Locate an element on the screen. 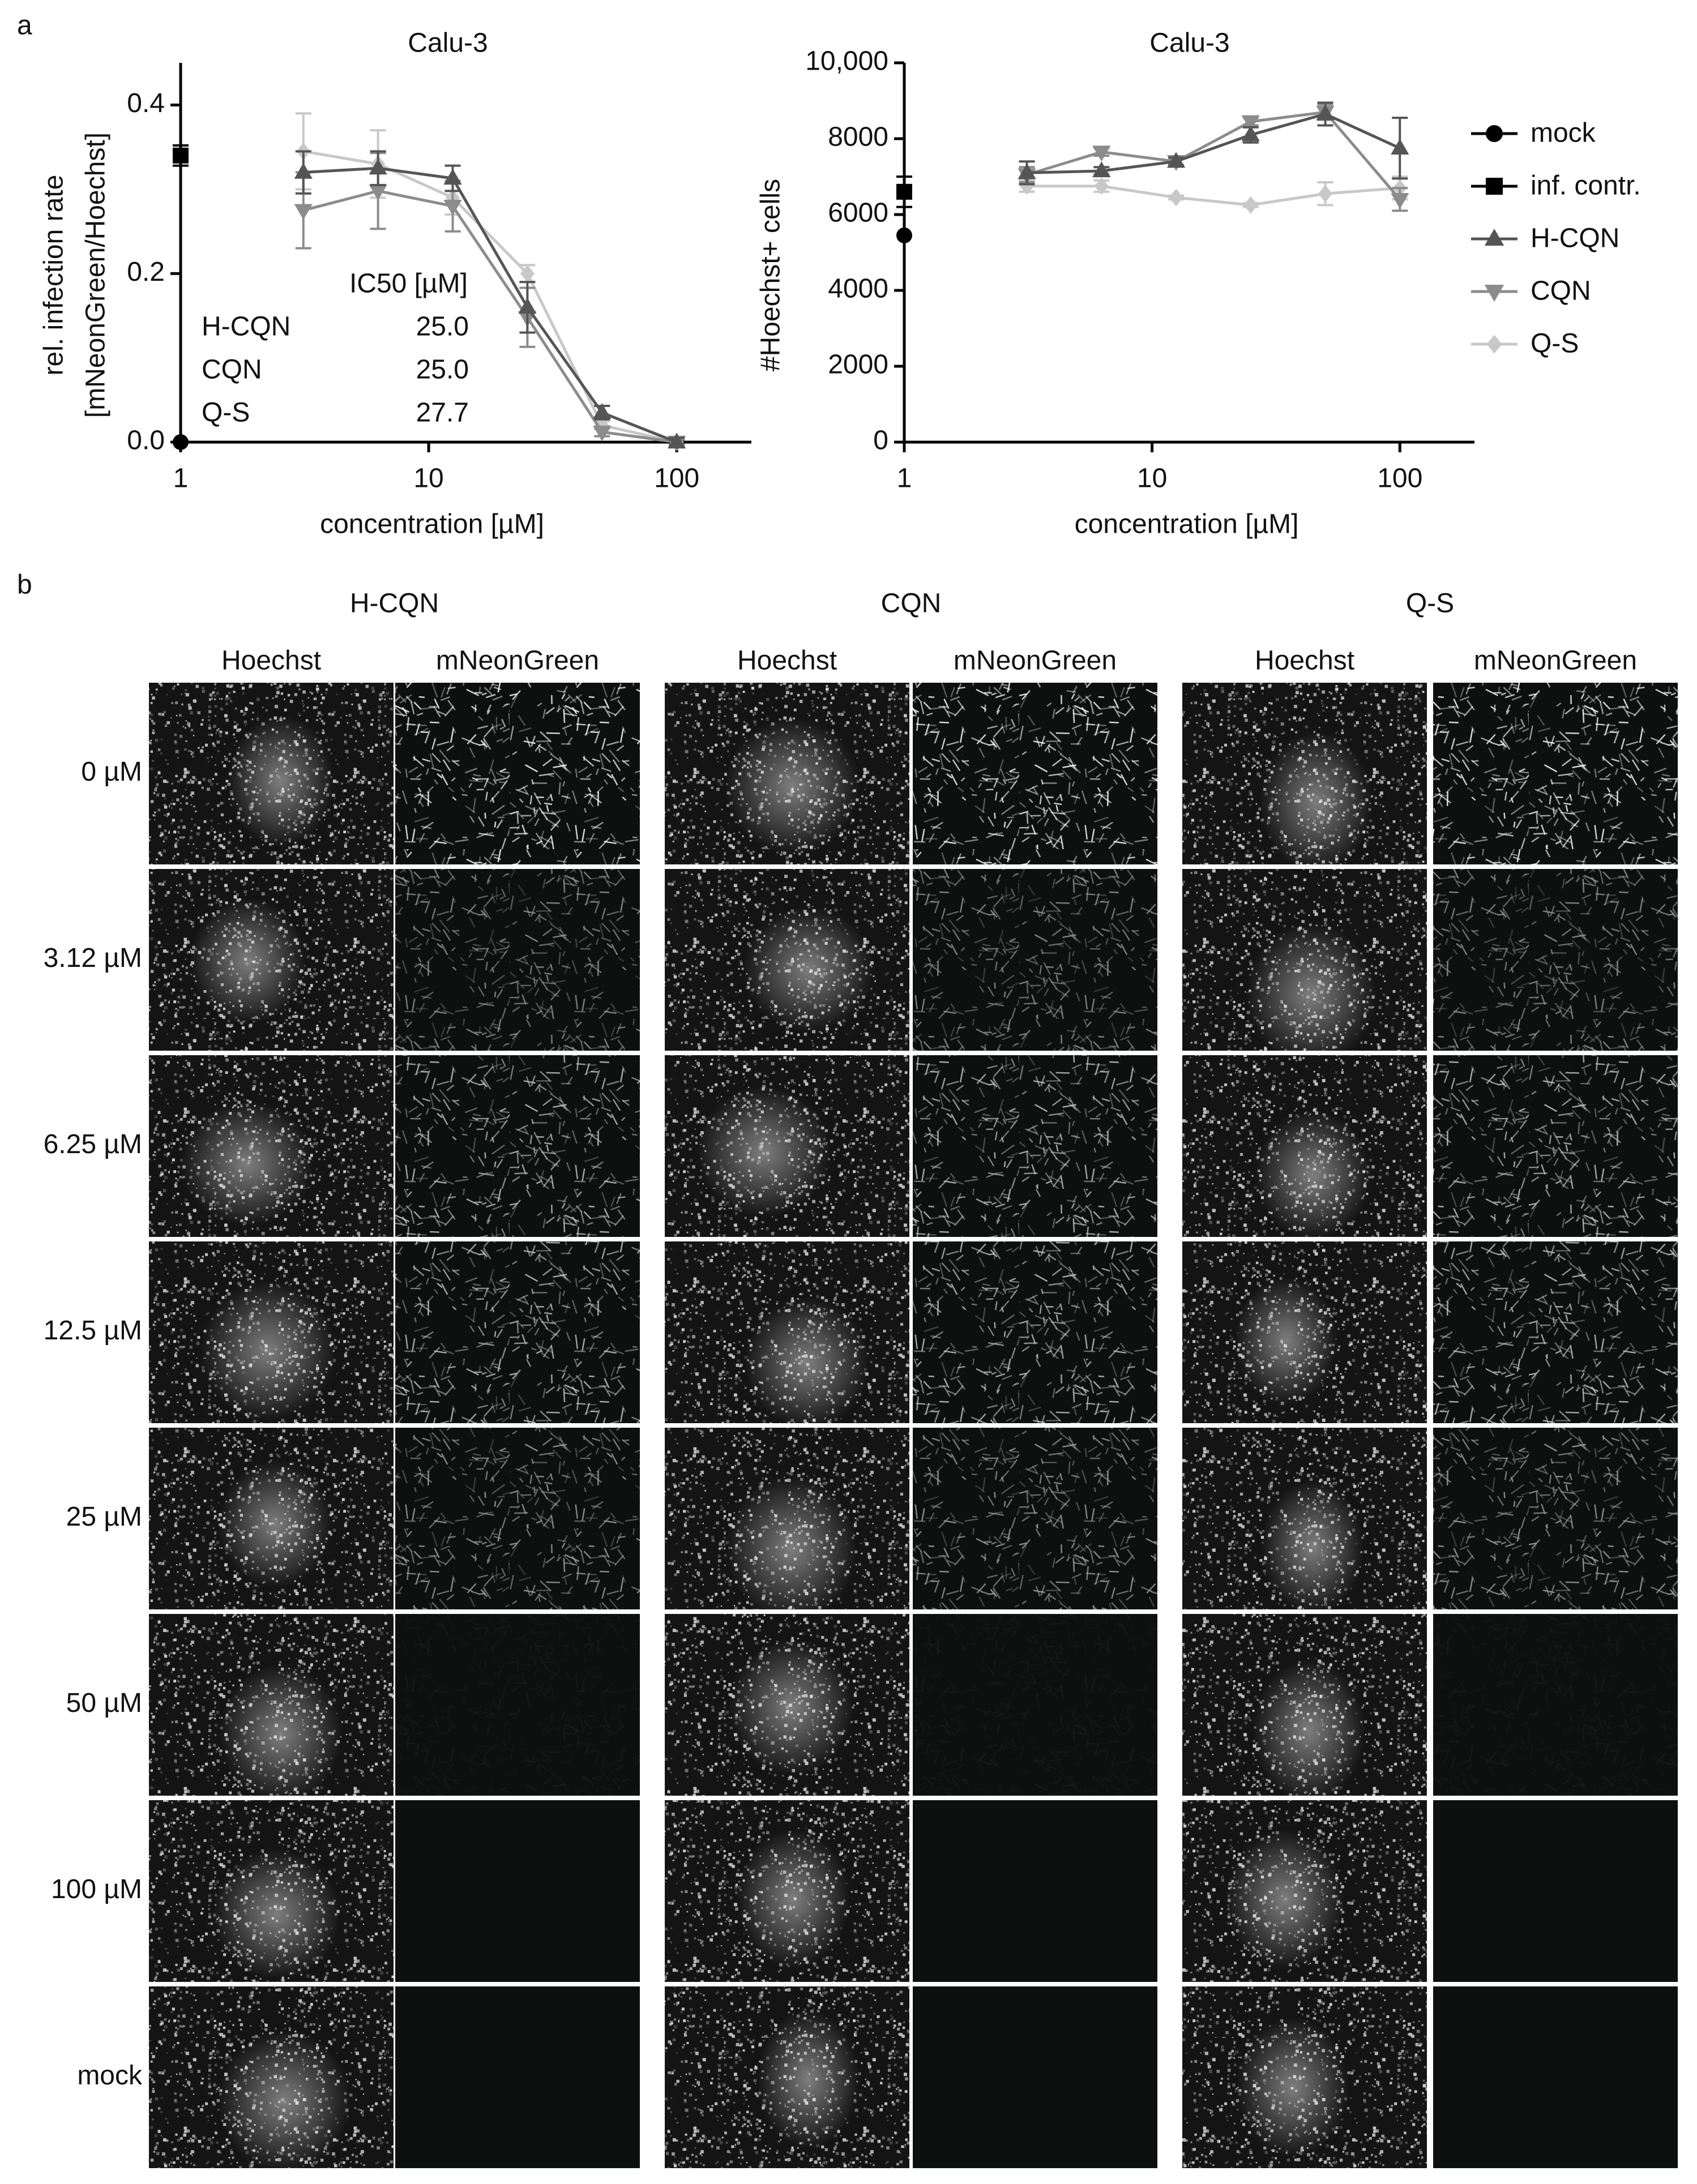 The height and width of the screenshot is (2184, 1697). condition-label: 100 µM is located at coordinates (96, 1889).